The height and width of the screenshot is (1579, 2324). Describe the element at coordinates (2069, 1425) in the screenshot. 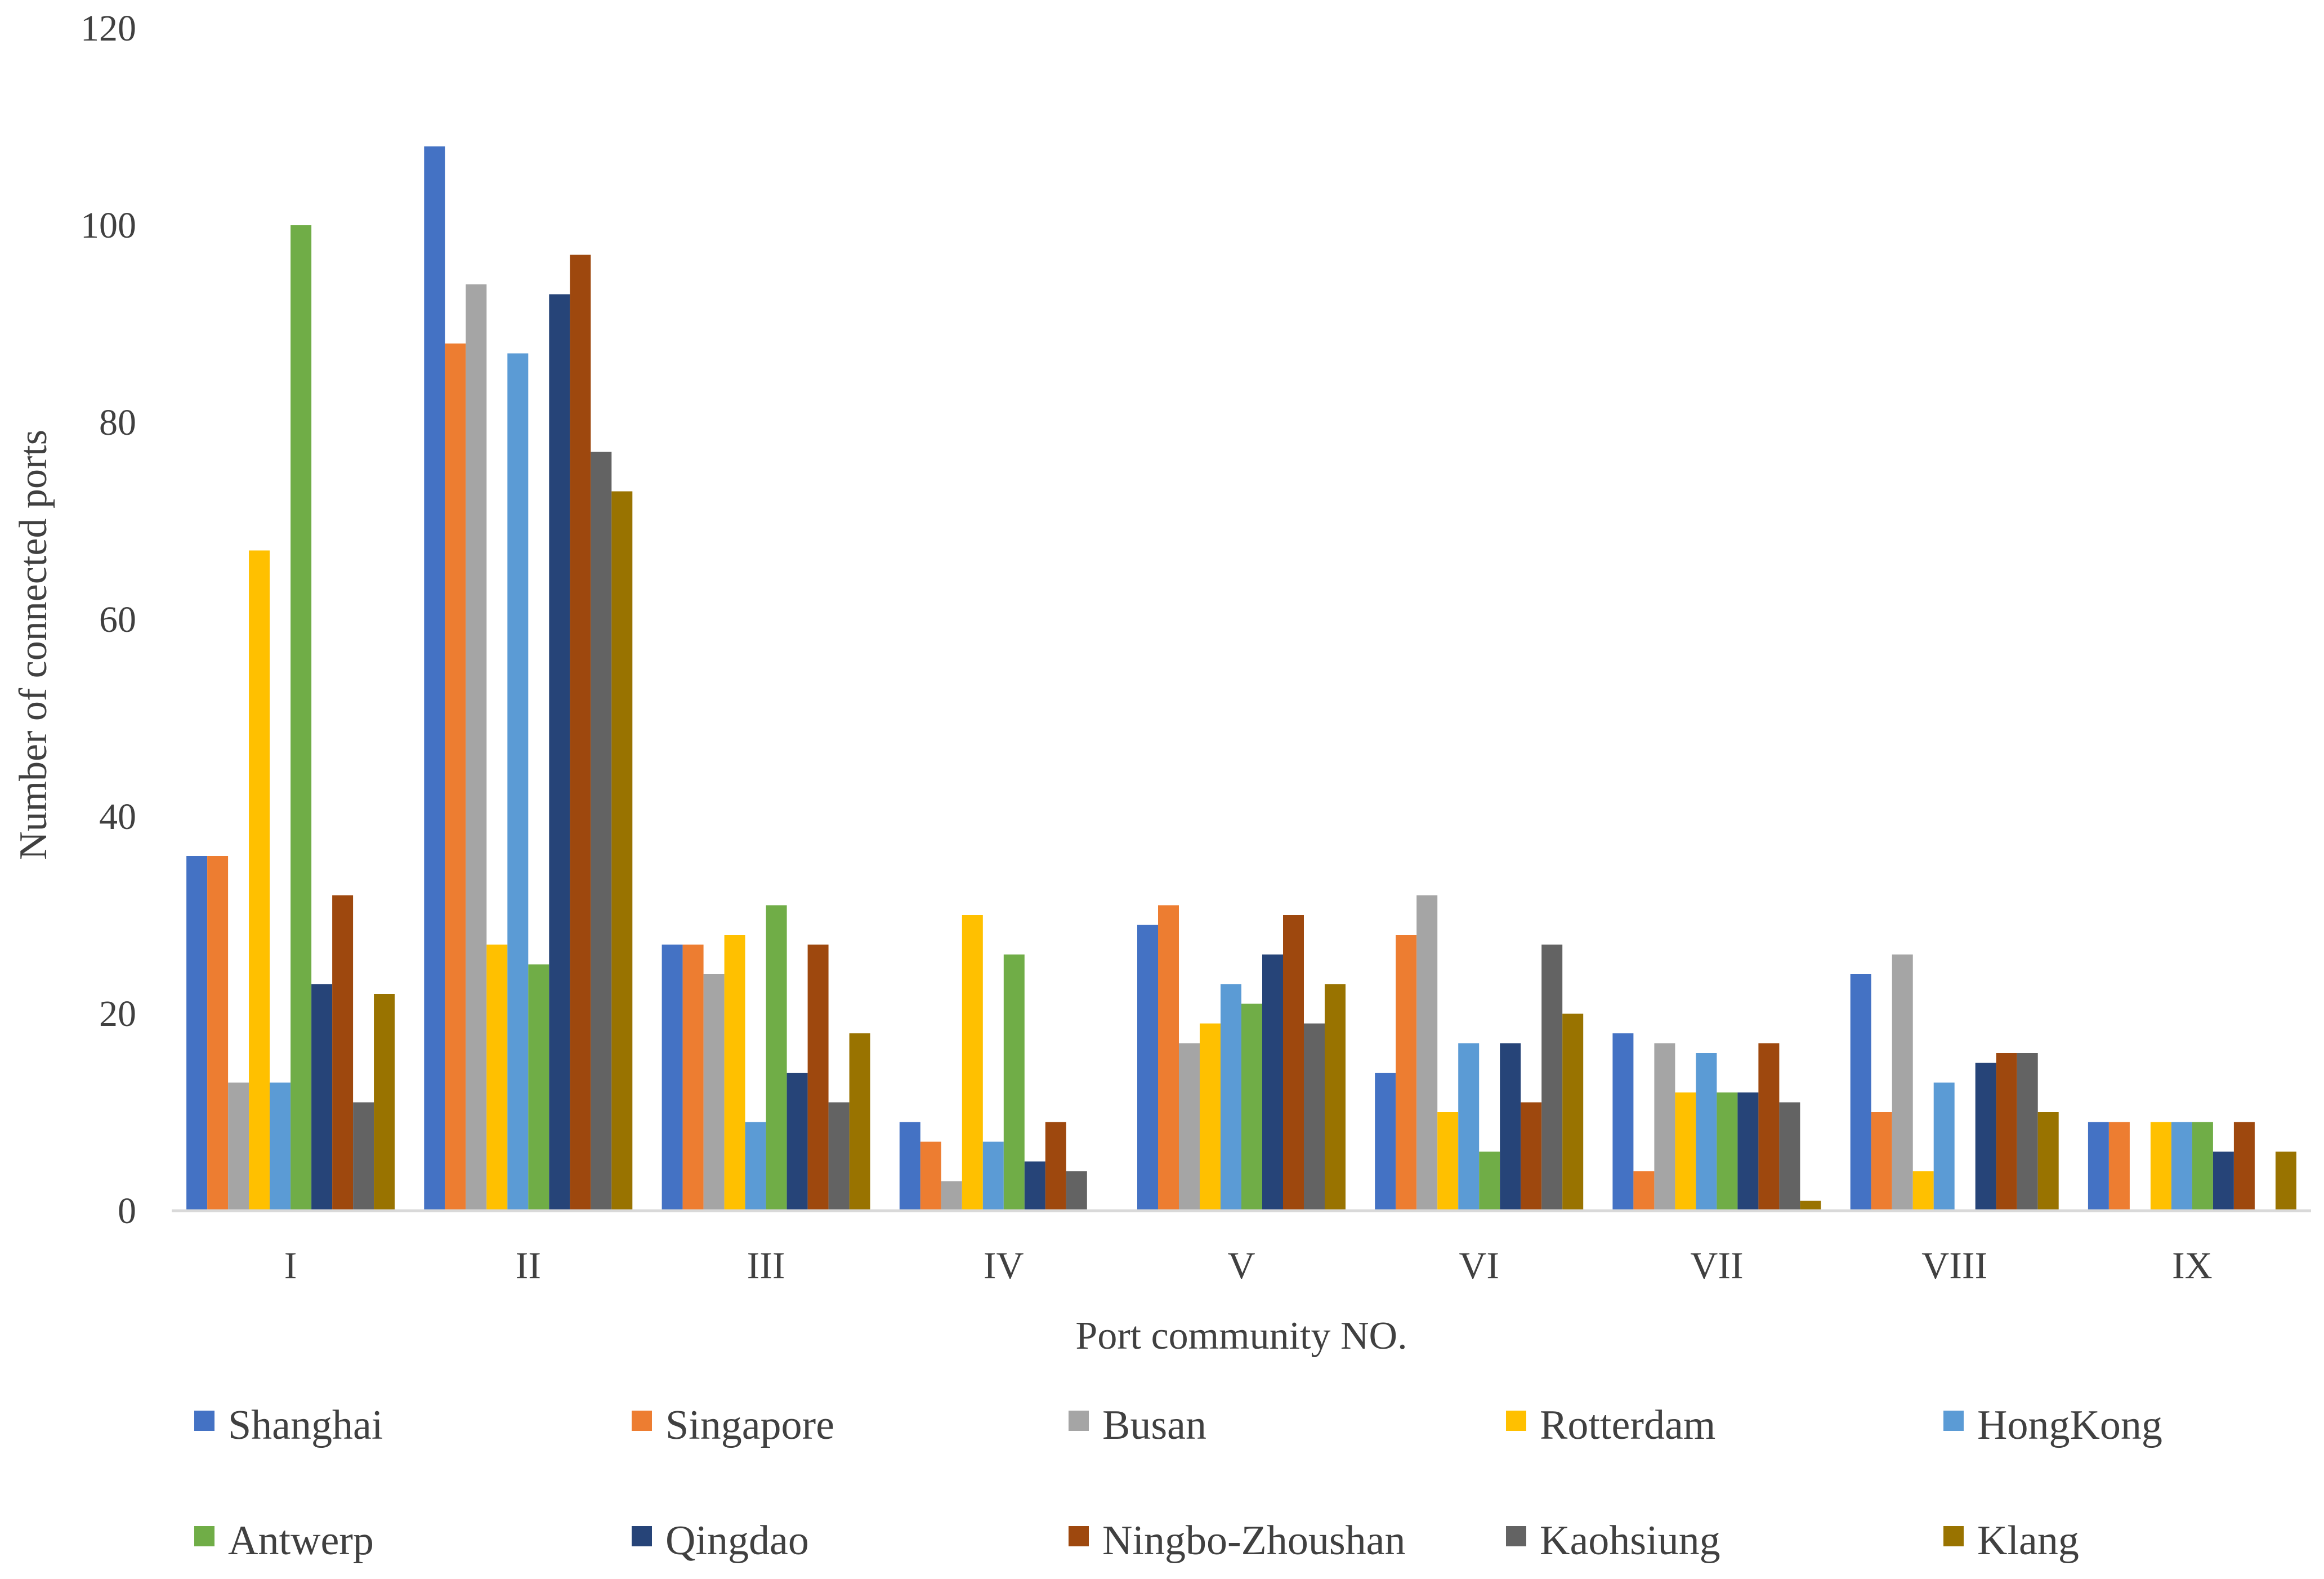

I see `legend-label: HongKong` at that location.